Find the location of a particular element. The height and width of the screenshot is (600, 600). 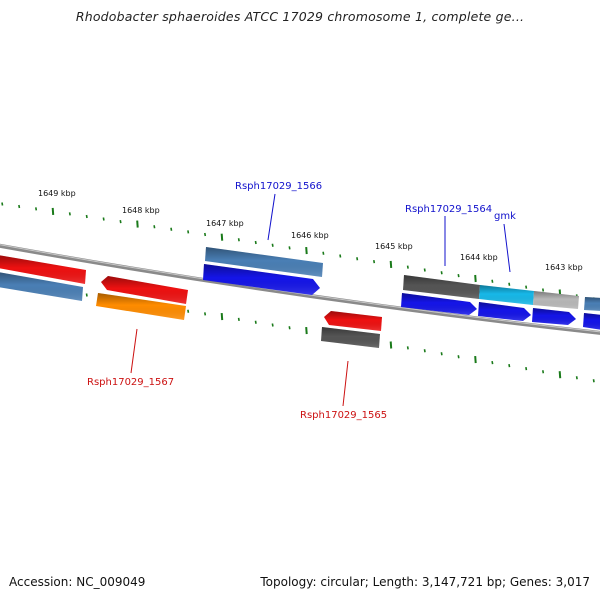

label-rsph1566-group: Rsph17029_1566 is located at coordinates (278, 211).